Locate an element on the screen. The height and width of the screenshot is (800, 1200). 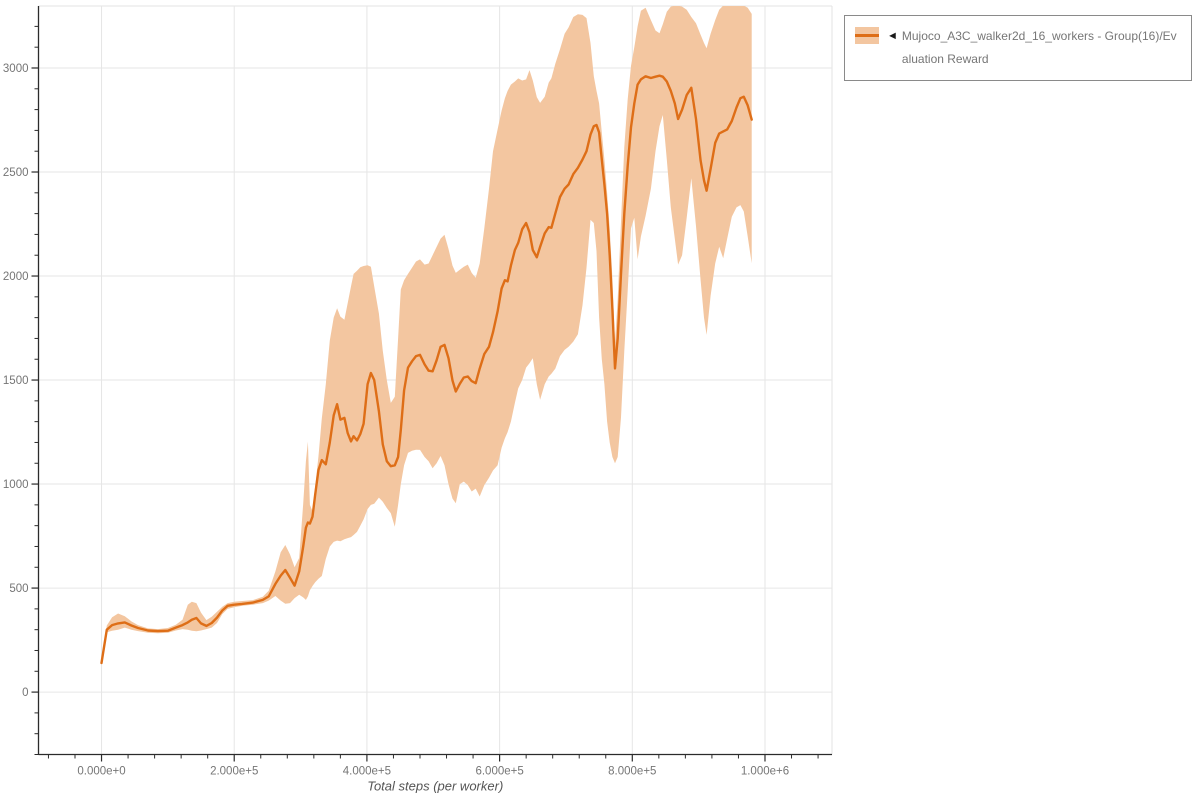
x-tick-label: 0.000e+0 is located at coordinates (101, 772).